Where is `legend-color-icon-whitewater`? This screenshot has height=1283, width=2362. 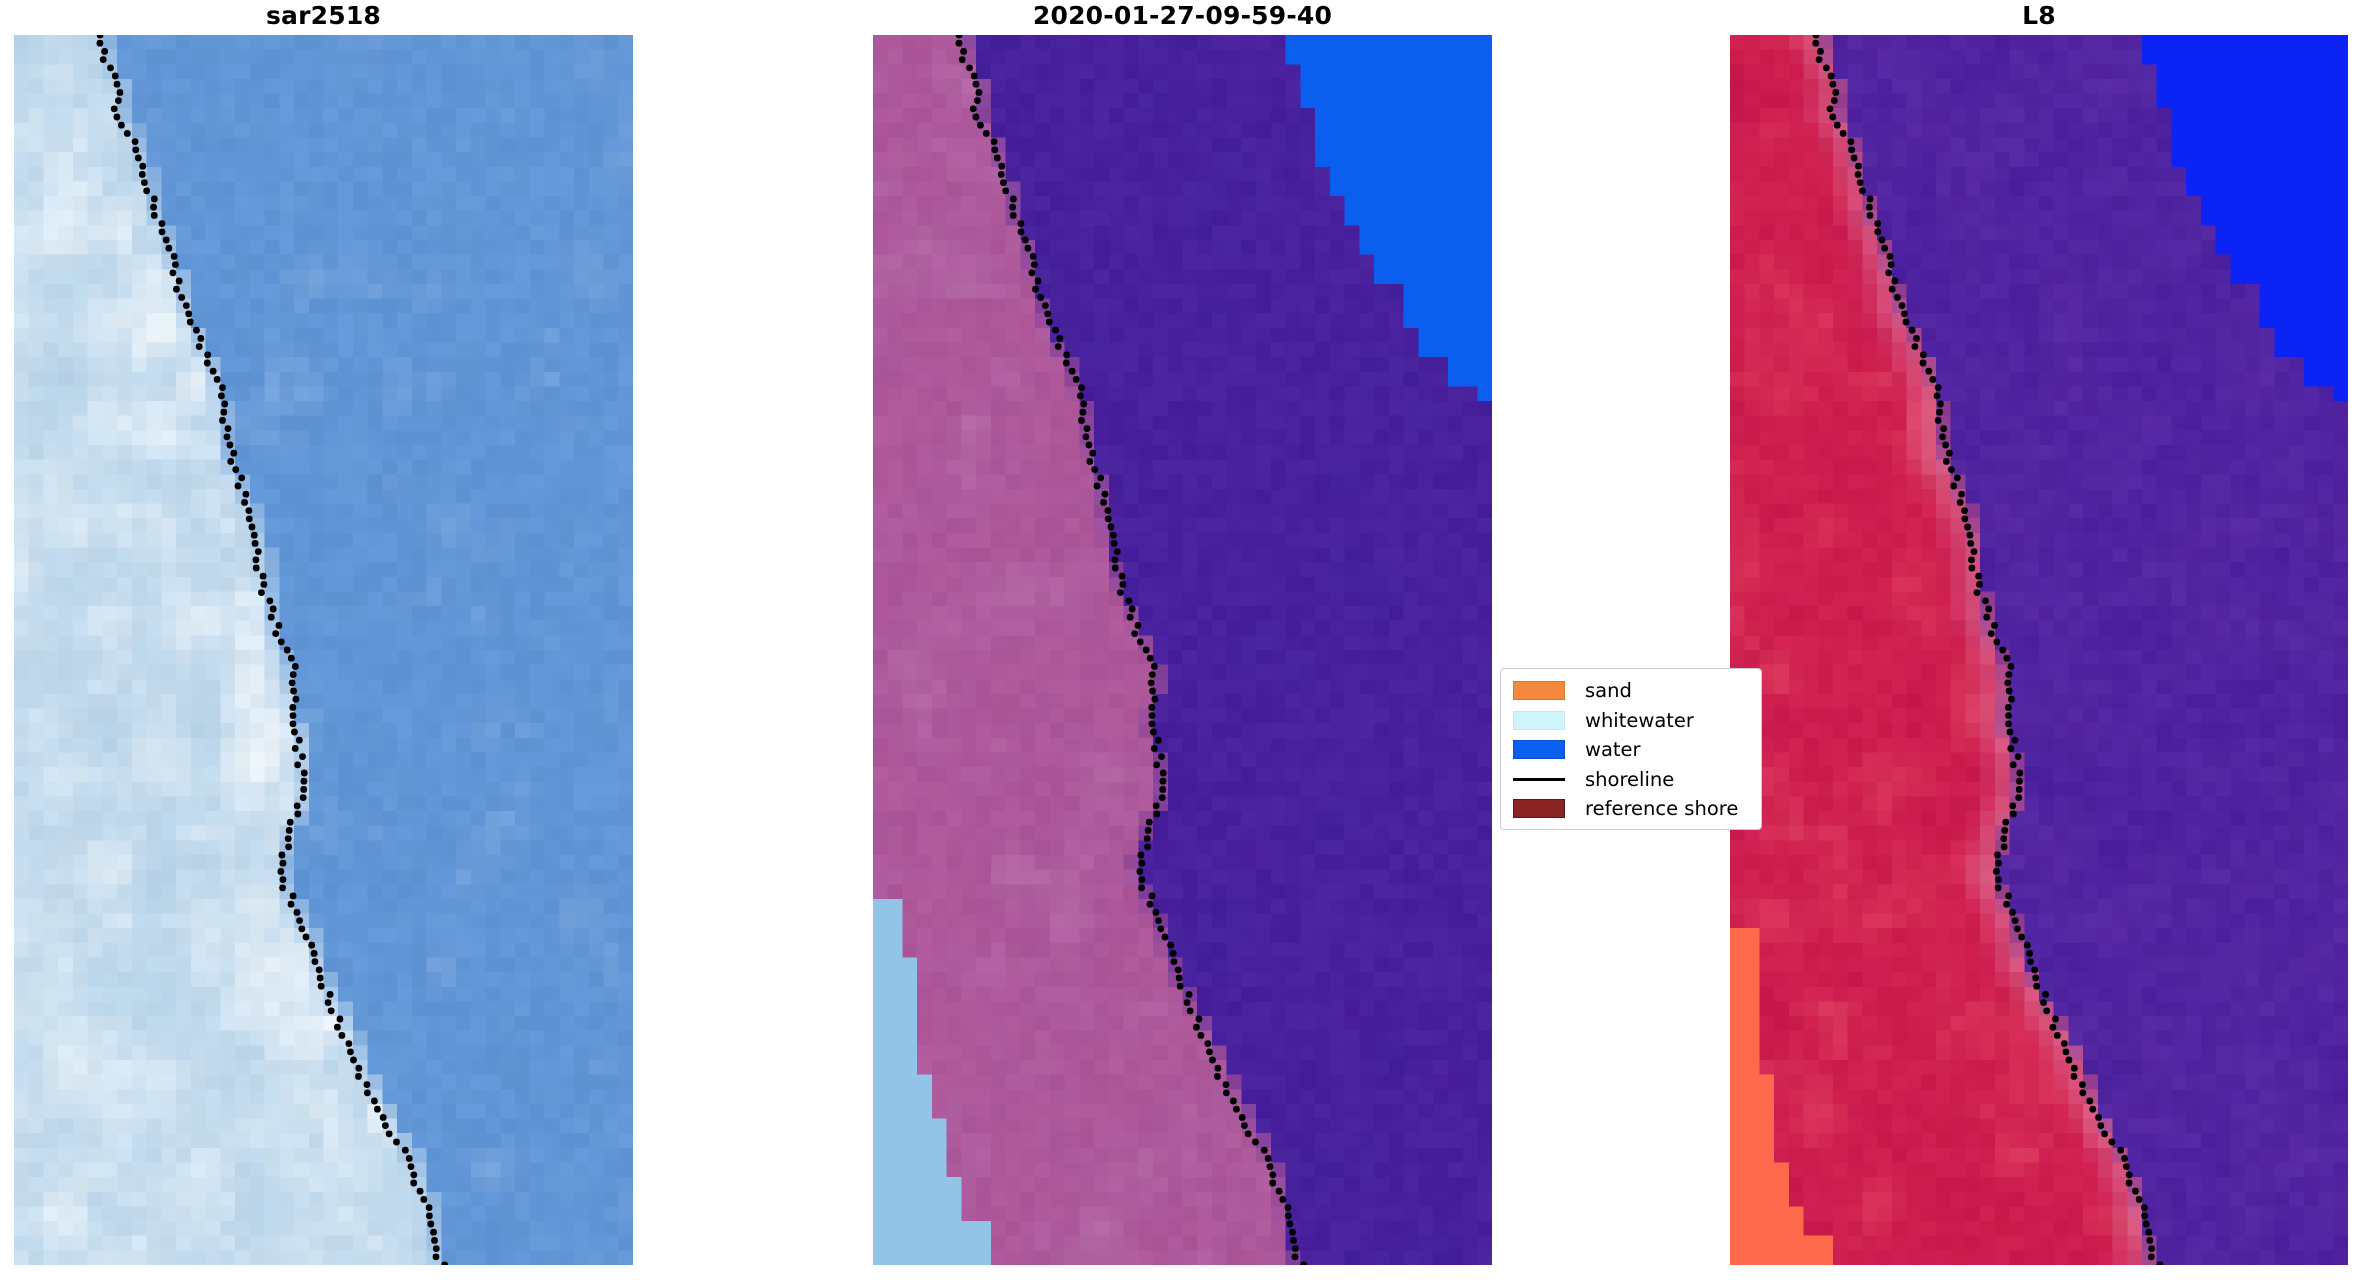
legend-color-icon-whitewater is located at coordinates (1539, 720).